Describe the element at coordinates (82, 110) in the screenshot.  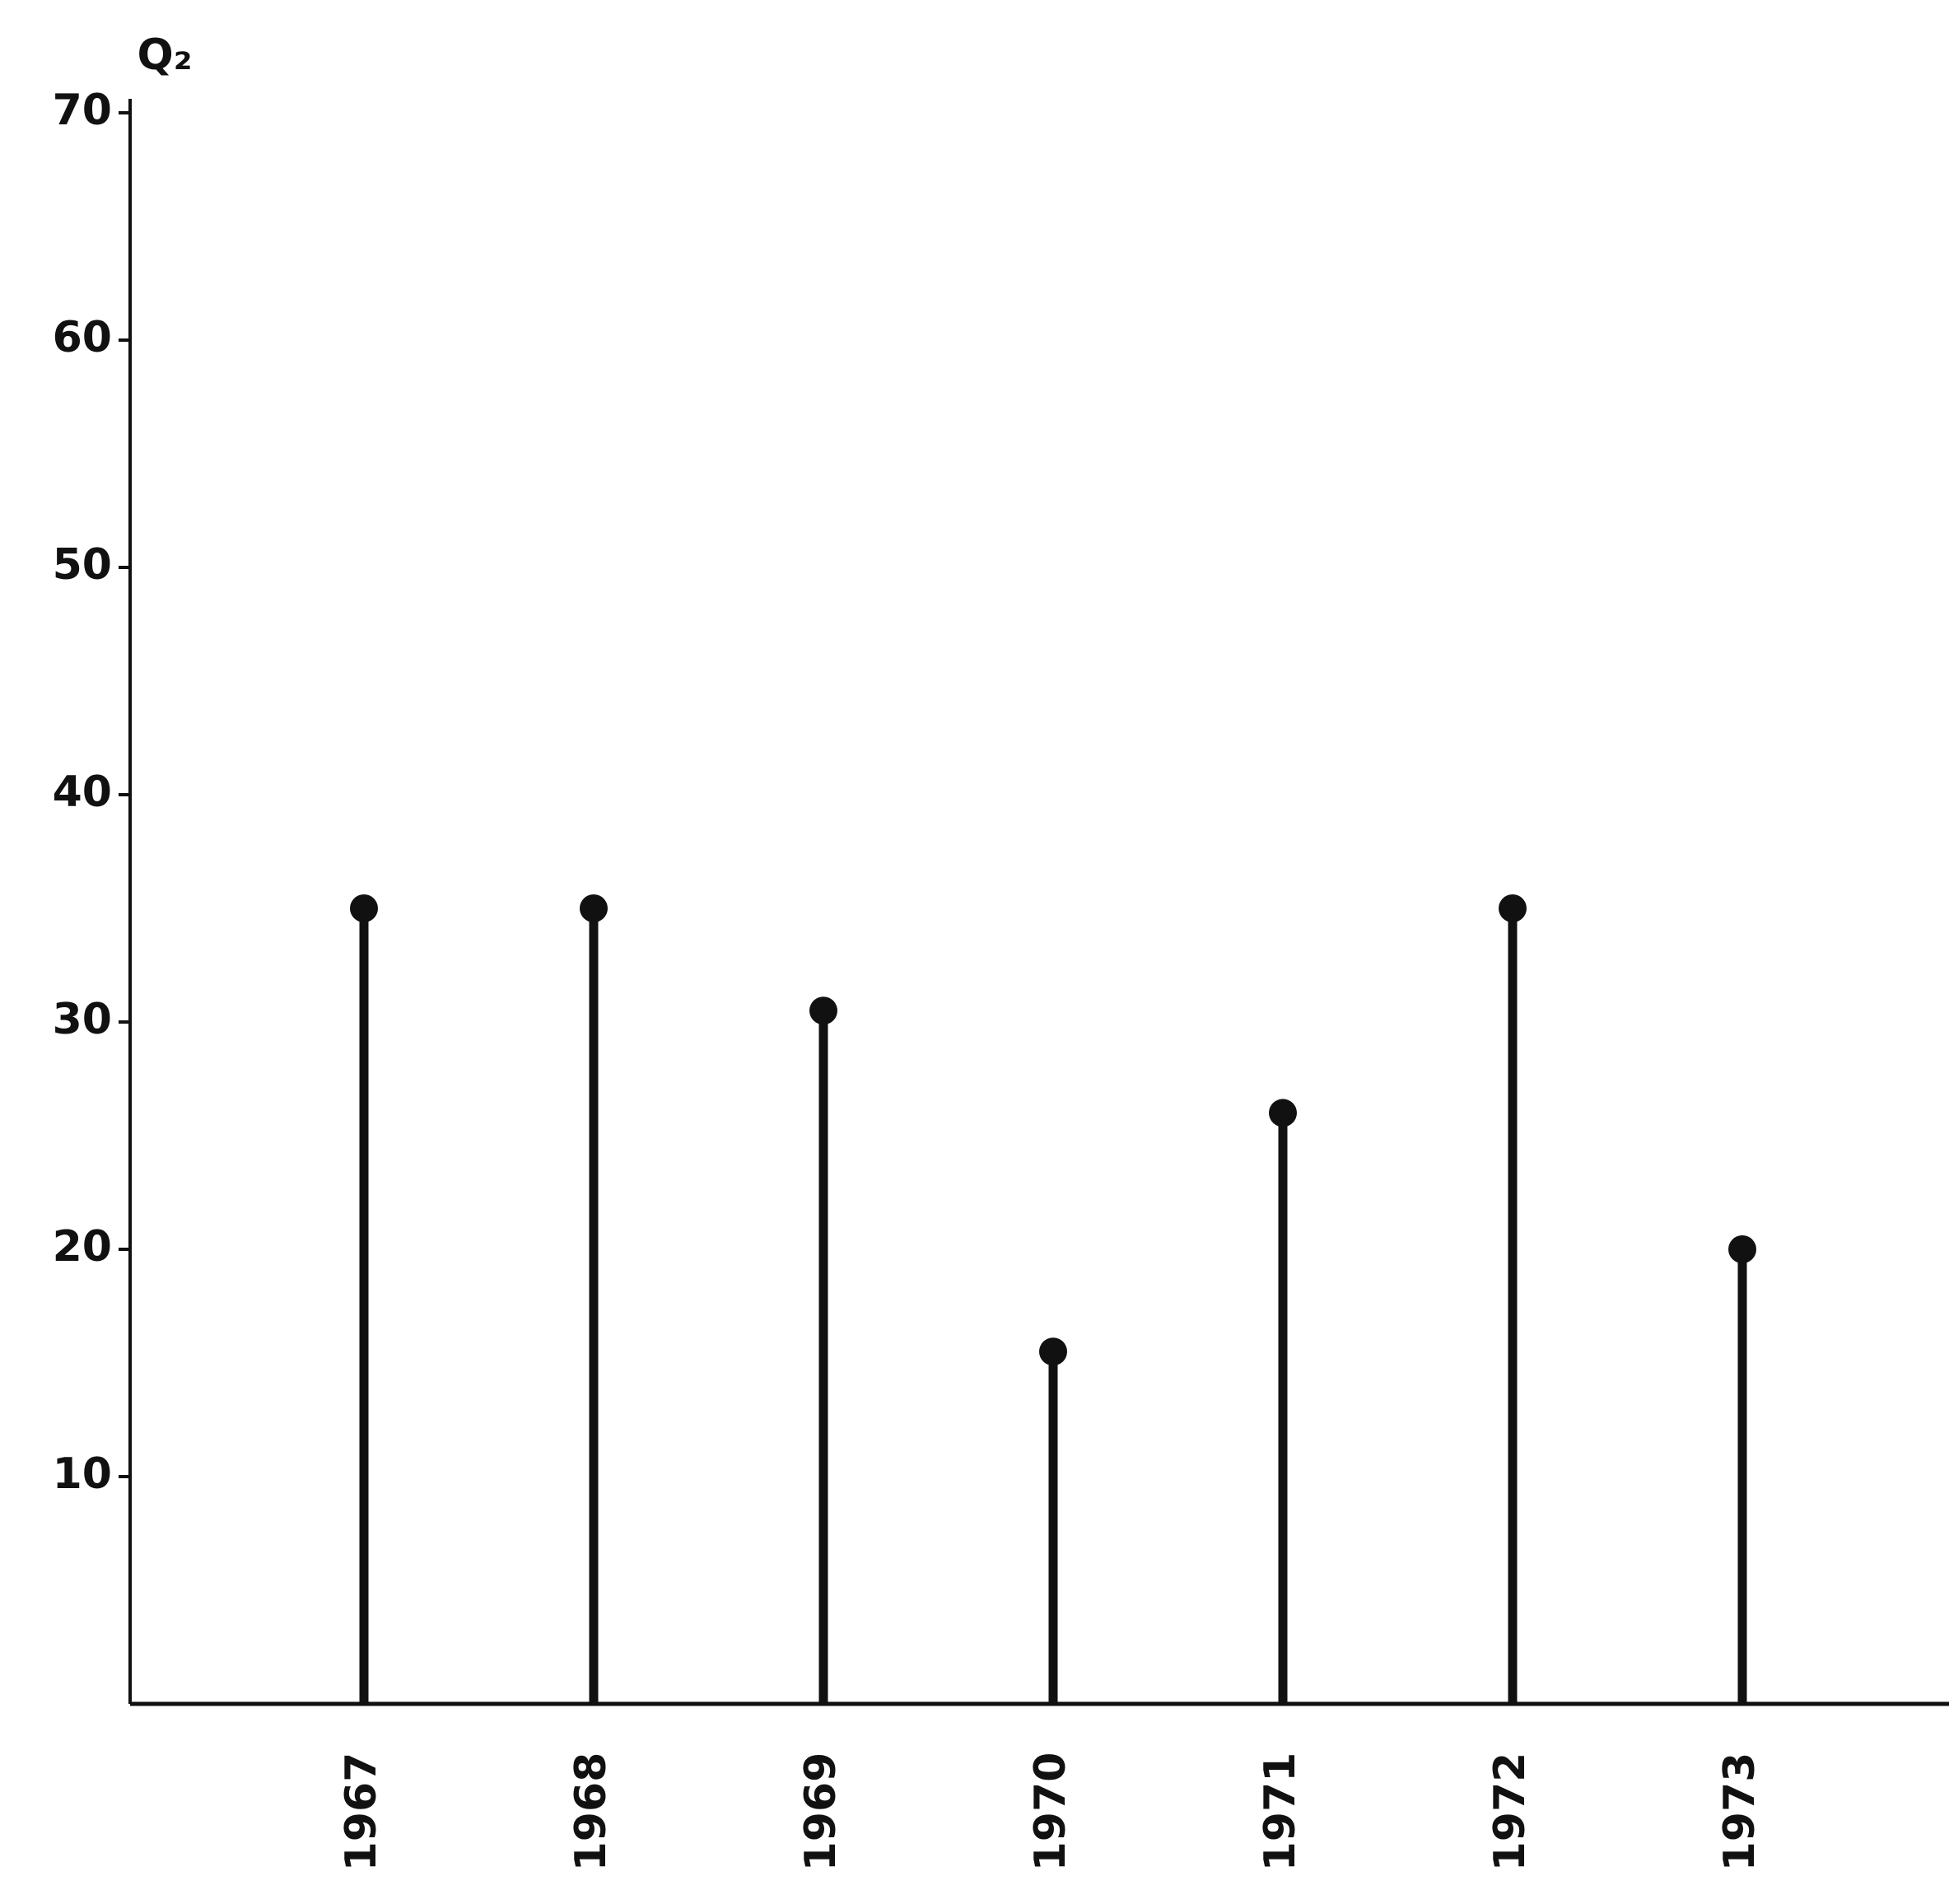
I see `y-tick-label: 70` at that location.